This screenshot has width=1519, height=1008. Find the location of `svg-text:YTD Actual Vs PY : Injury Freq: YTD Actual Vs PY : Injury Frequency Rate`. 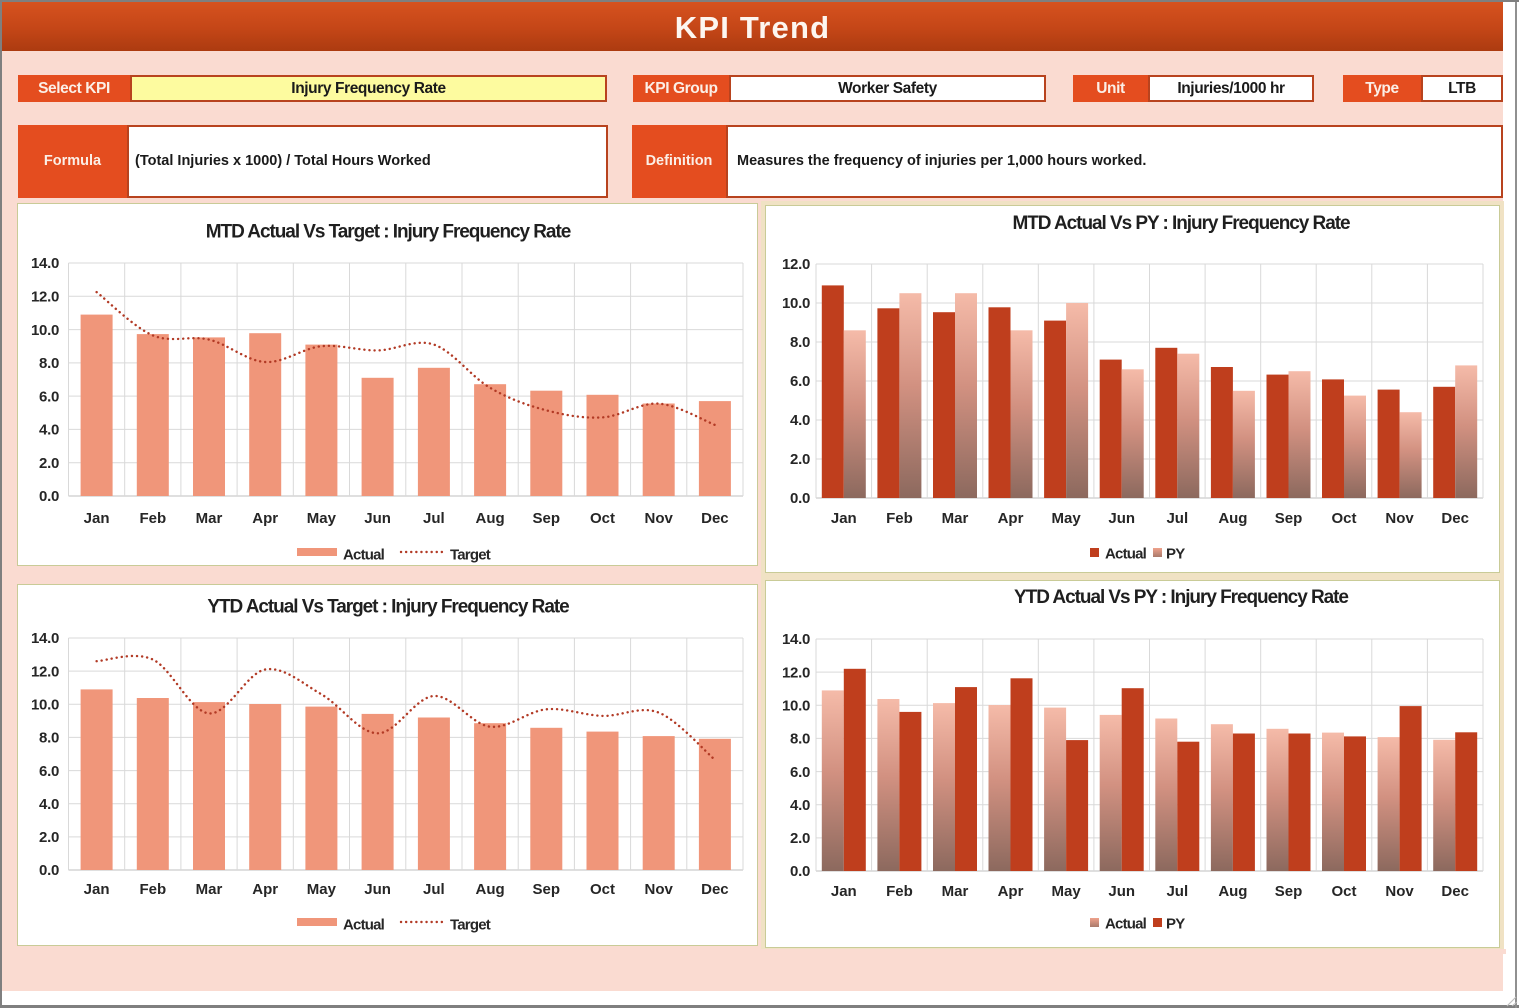

svg-text:YTD Actual Vs PY : Injury Freq: YTD Actual Vs PY : Injury Frequency Rate is located at coordinates (1181, 597).